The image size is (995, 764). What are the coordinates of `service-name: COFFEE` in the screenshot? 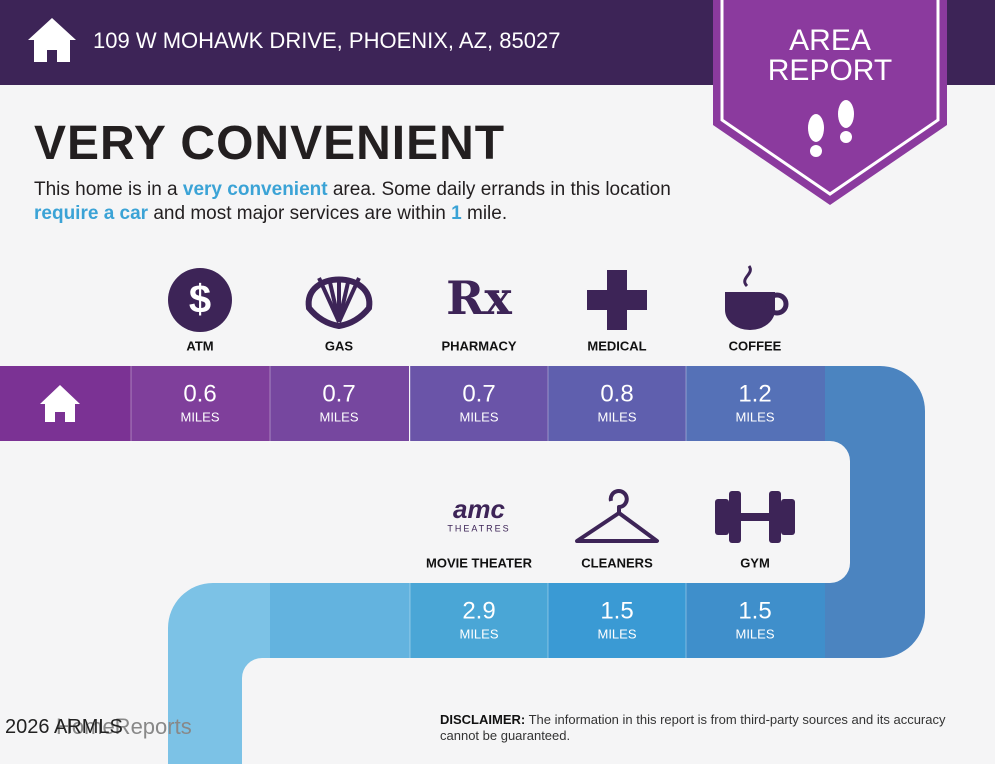 It's located at (755, 345).